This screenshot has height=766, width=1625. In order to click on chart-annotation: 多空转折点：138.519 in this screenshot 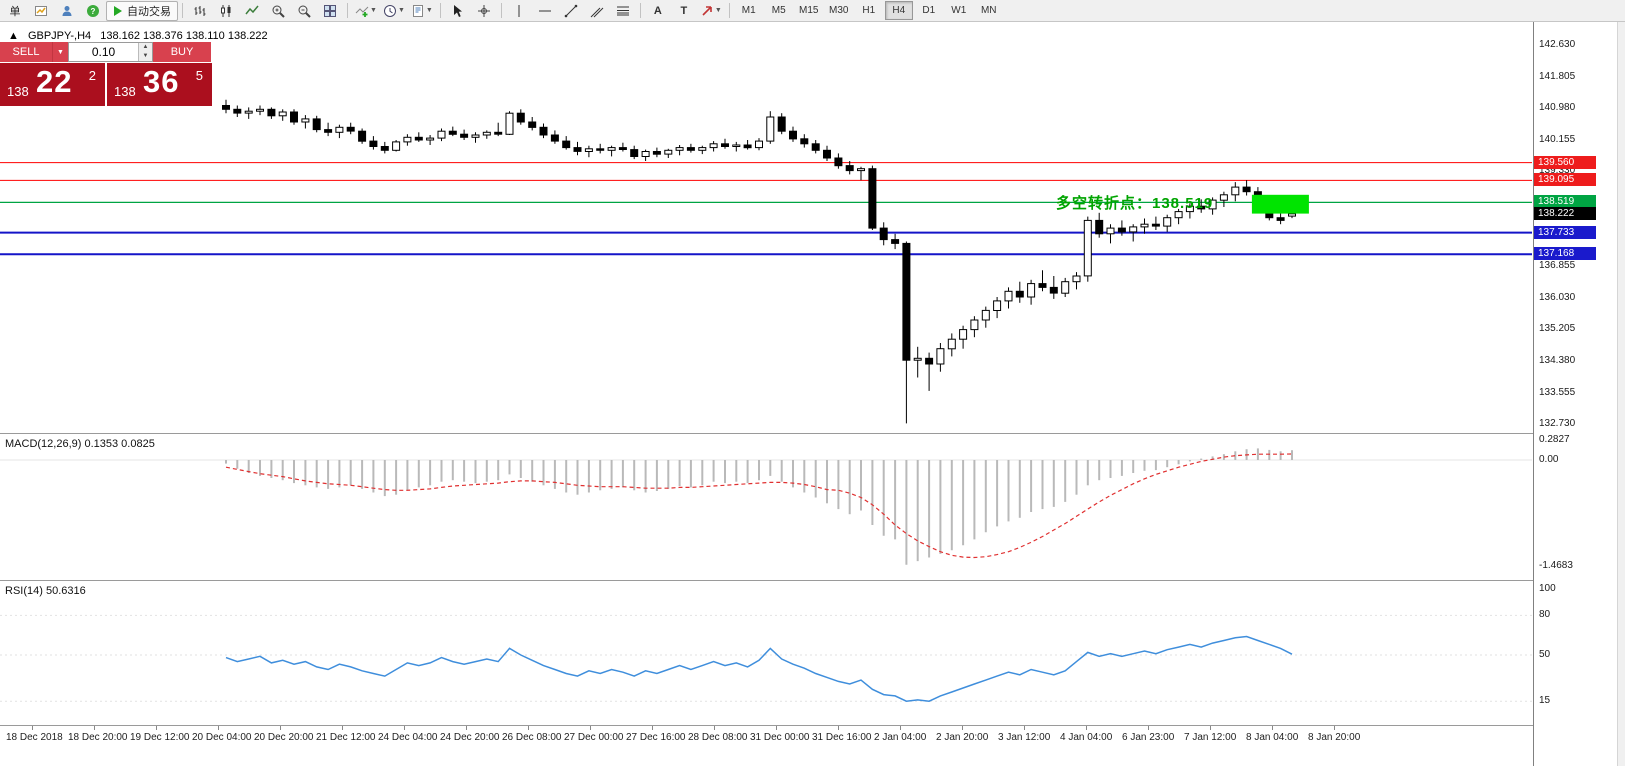, I will do `click(1135, 203)`.